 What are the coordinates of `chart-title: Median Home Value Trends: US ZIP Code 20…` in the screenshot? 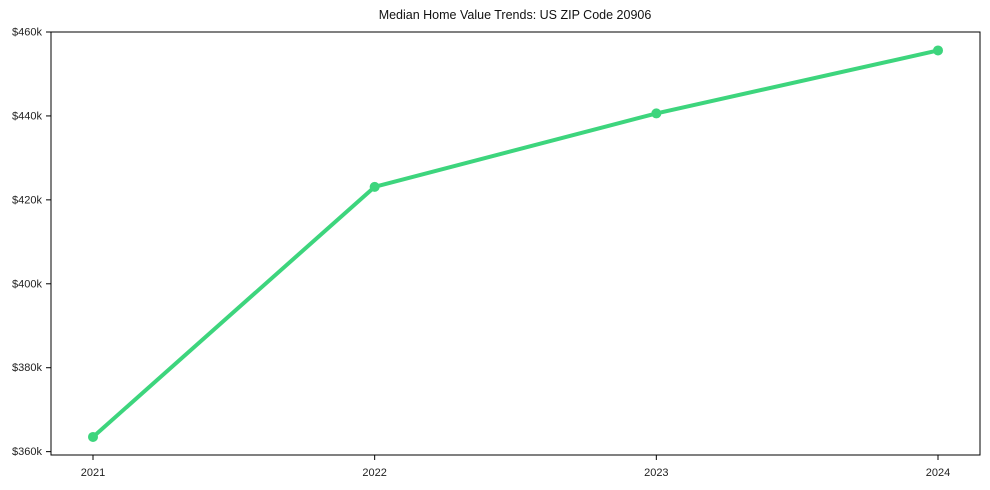 It's located at (515, 15).